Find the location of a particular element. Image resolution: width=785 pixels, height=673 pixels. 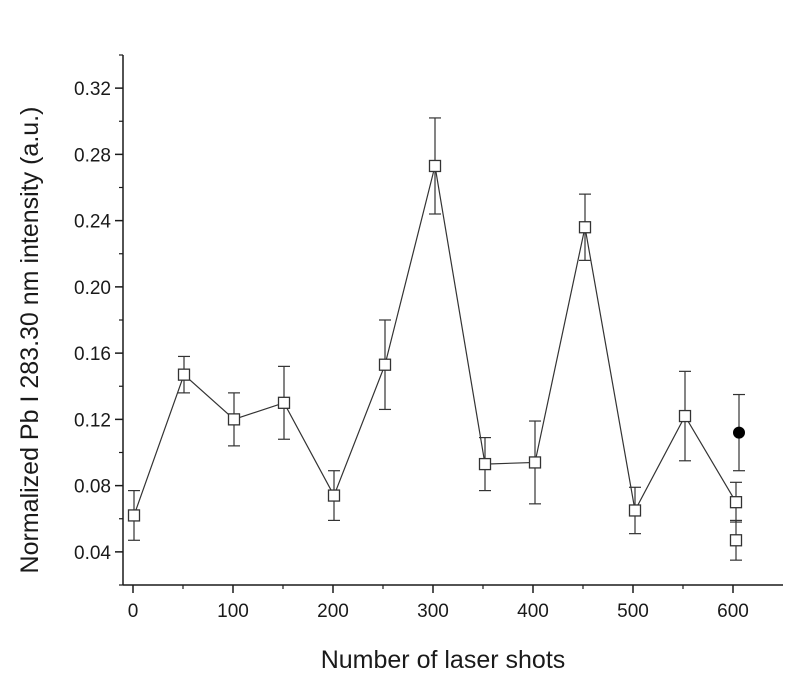

y-tick-label: 0.04 is located at coordinates (92, 553).